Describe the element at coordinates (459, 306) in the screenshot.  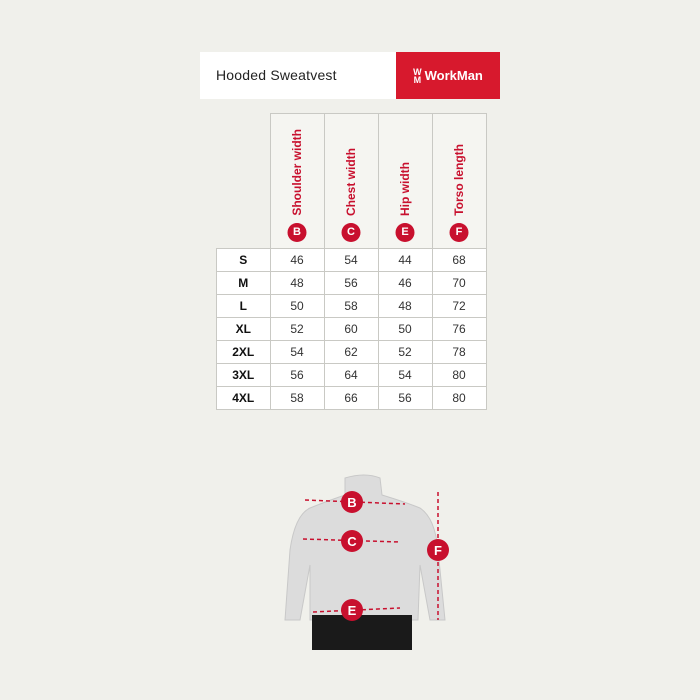
I see `measurement-cell: 72` at that location.